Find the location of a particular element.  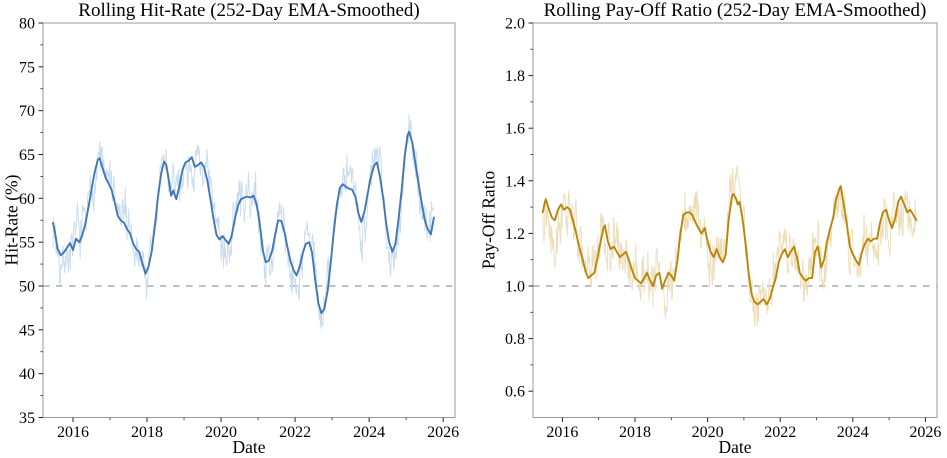

y-tick-label: 45 is located at coordinates (27, 330).